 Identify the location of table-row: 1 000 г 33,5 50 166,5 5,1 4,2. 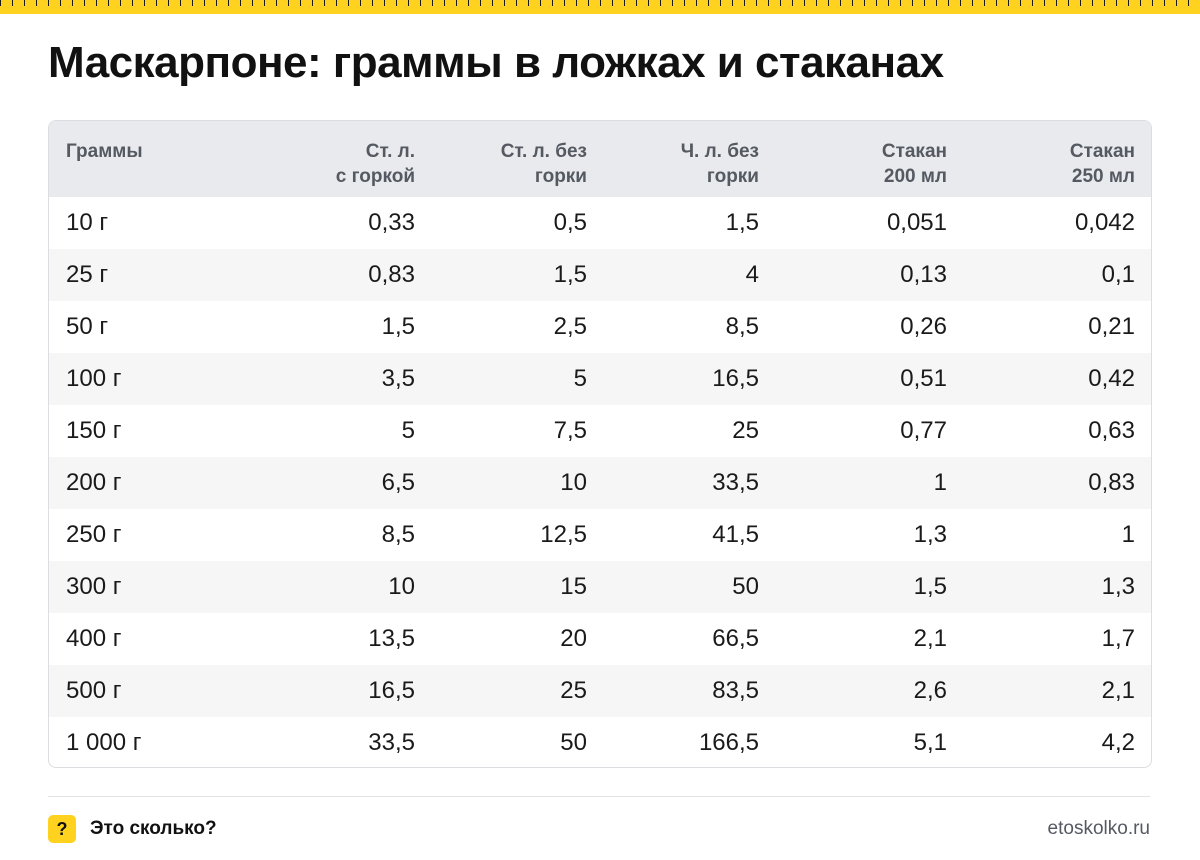
(600, 742).